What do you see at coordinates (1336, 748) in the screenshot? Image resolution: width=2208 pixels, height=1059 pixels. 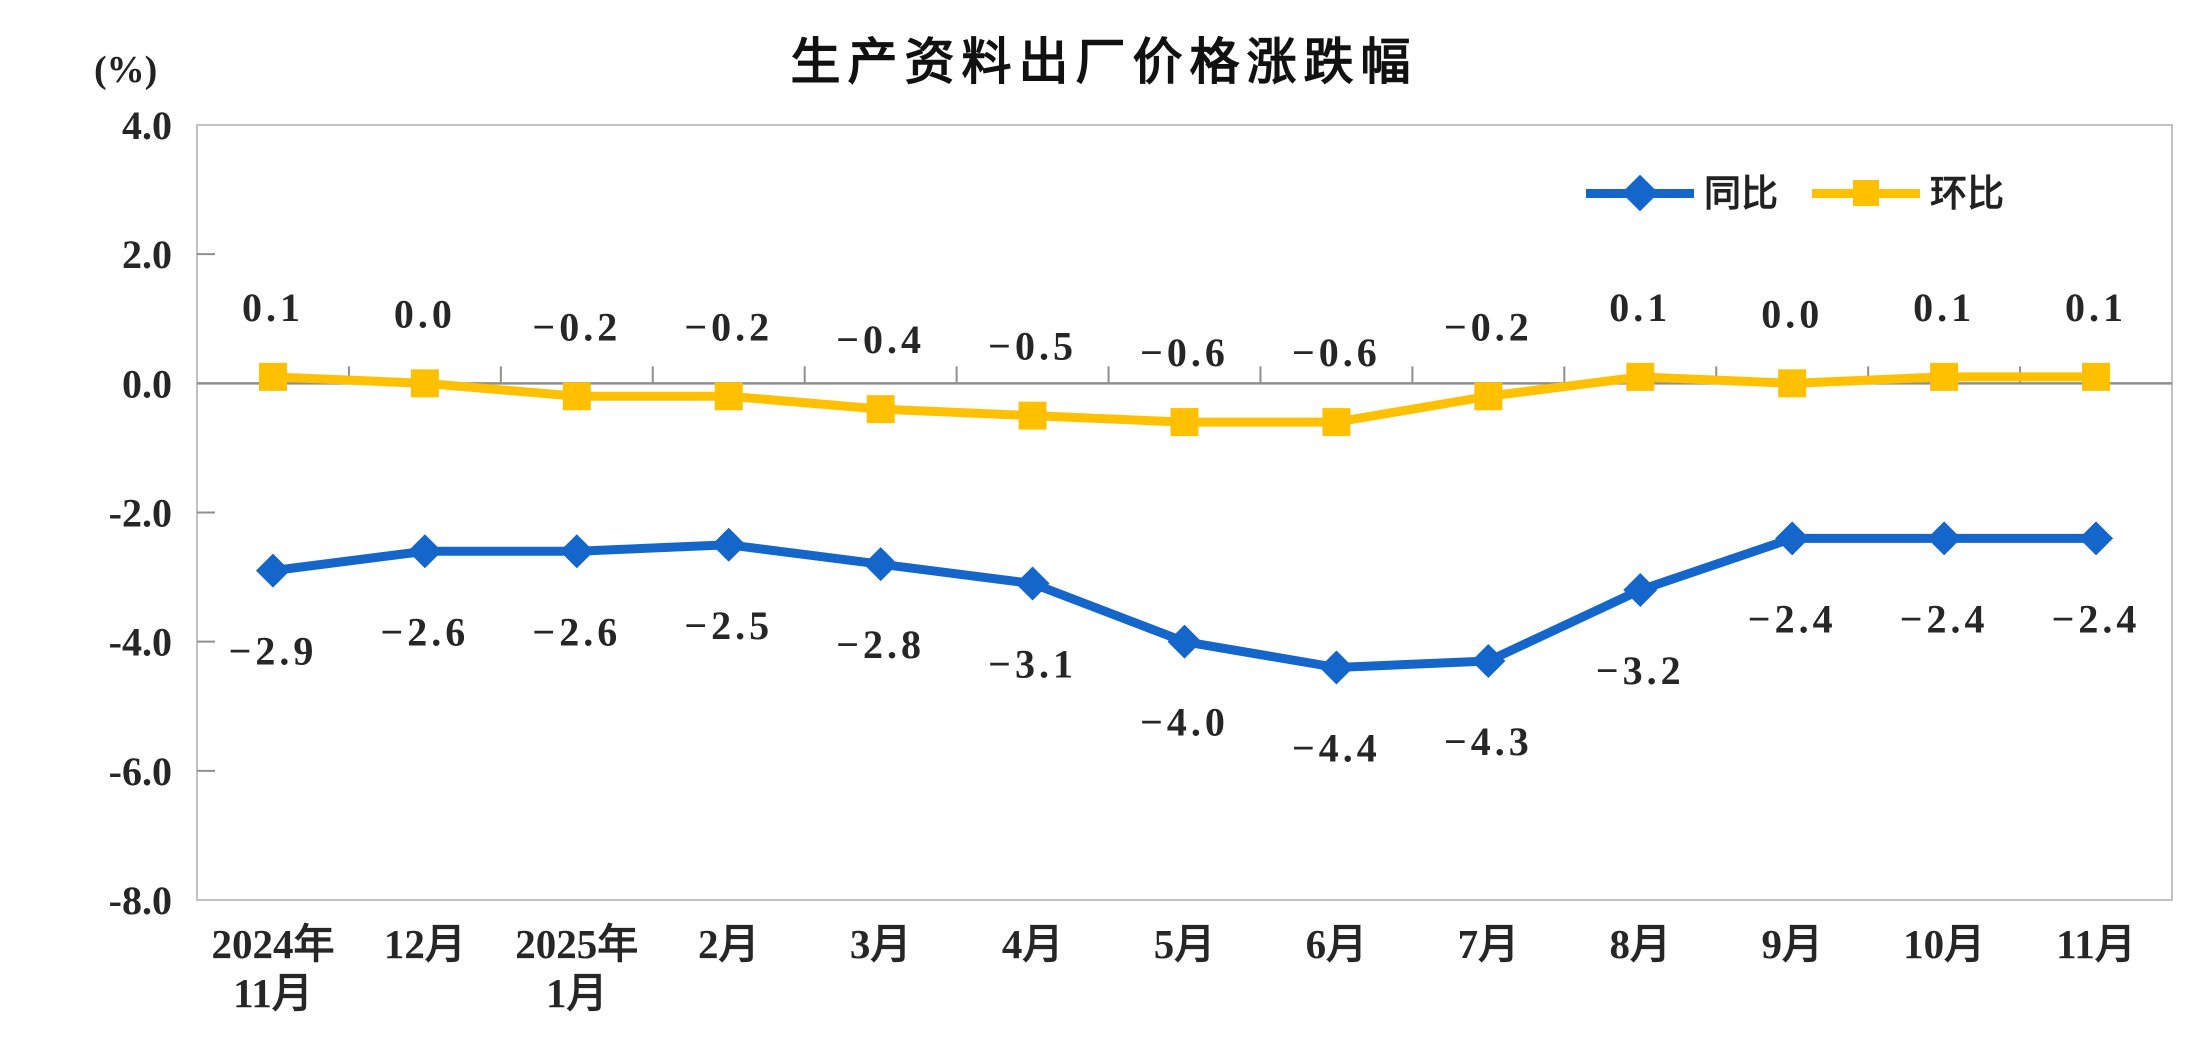 I see `data-label: −4.4` at bounding box center [1336, 748].